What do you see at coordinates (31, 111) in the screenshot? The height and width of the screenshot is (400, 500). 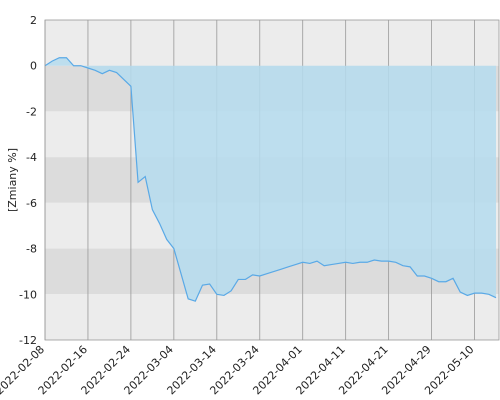 I see `y-tick-label: -2` at bounding box center [31, 111].